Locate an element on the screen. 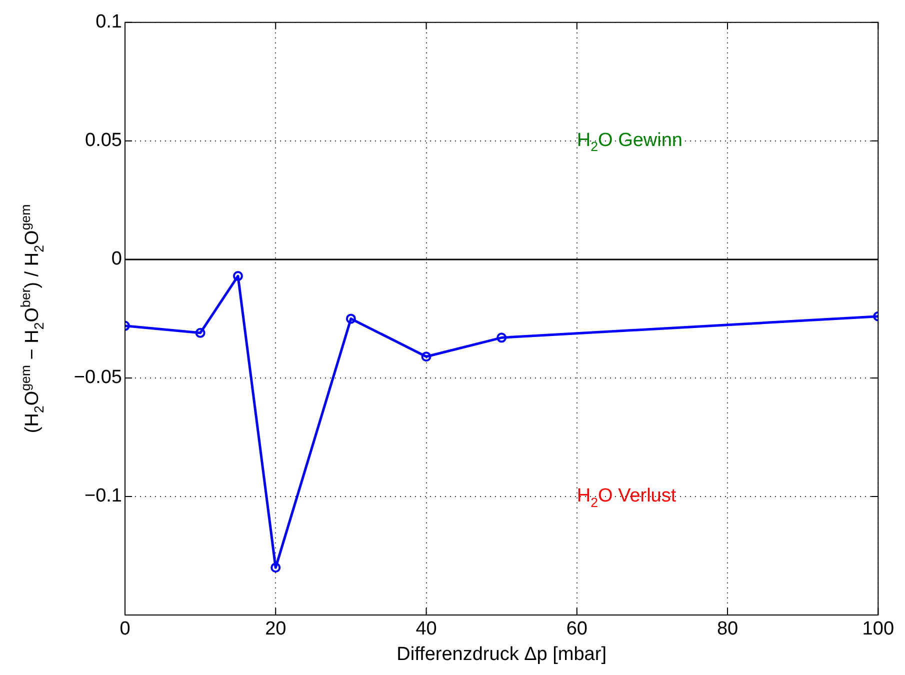 Image resolution: width=905 pixels, height=675 pixels. x-tick-label: 80 is located at coordinates (727, 629).